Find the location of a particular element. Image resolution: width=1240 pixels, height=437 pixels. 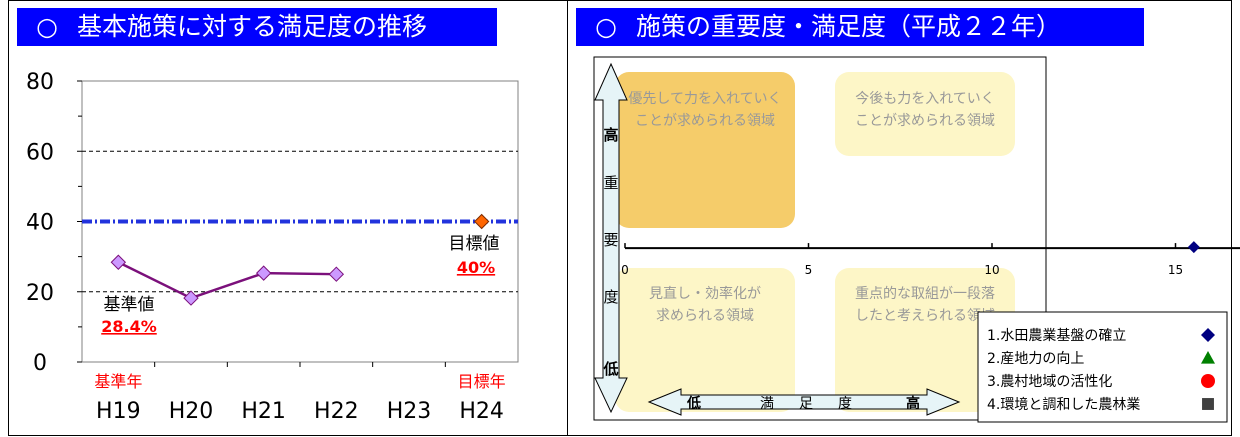

quadrant-top-right-bg is located at coordinates (925, 114).